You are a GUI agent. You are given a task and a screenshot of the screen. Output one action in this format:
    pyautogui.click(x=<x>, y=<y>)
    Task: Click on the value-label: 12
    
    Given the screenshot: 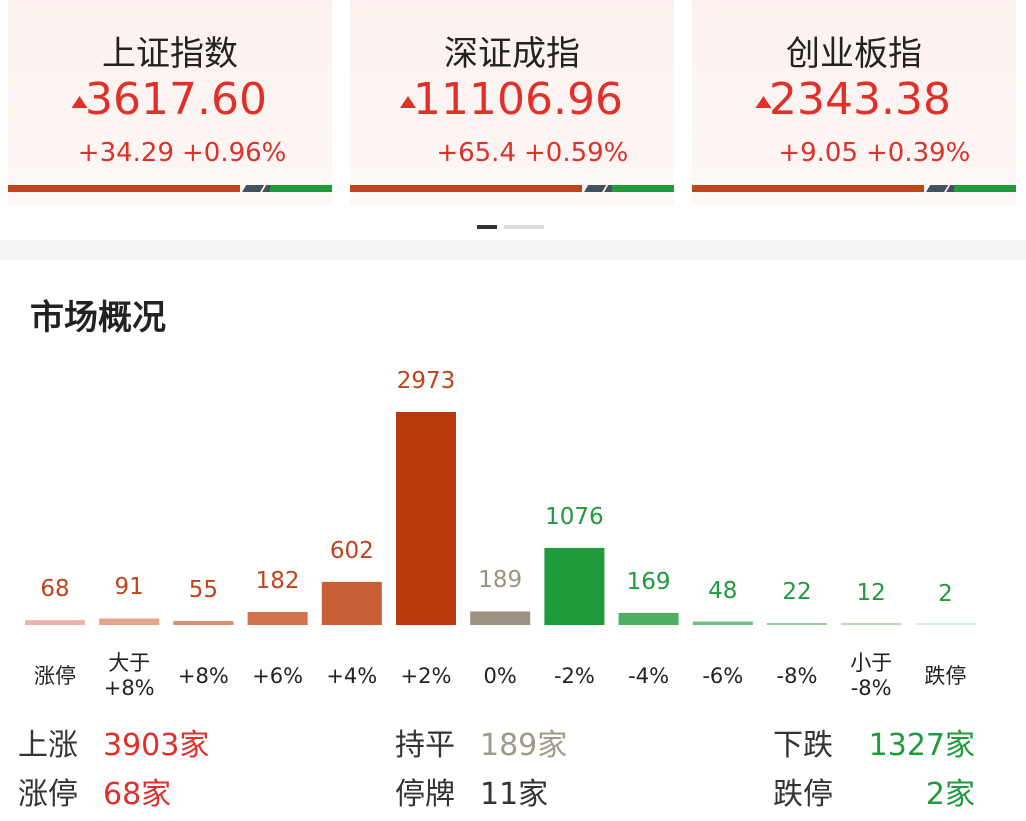 What is the action you would take?
    pyautogui.click(x=871, y=593)
    